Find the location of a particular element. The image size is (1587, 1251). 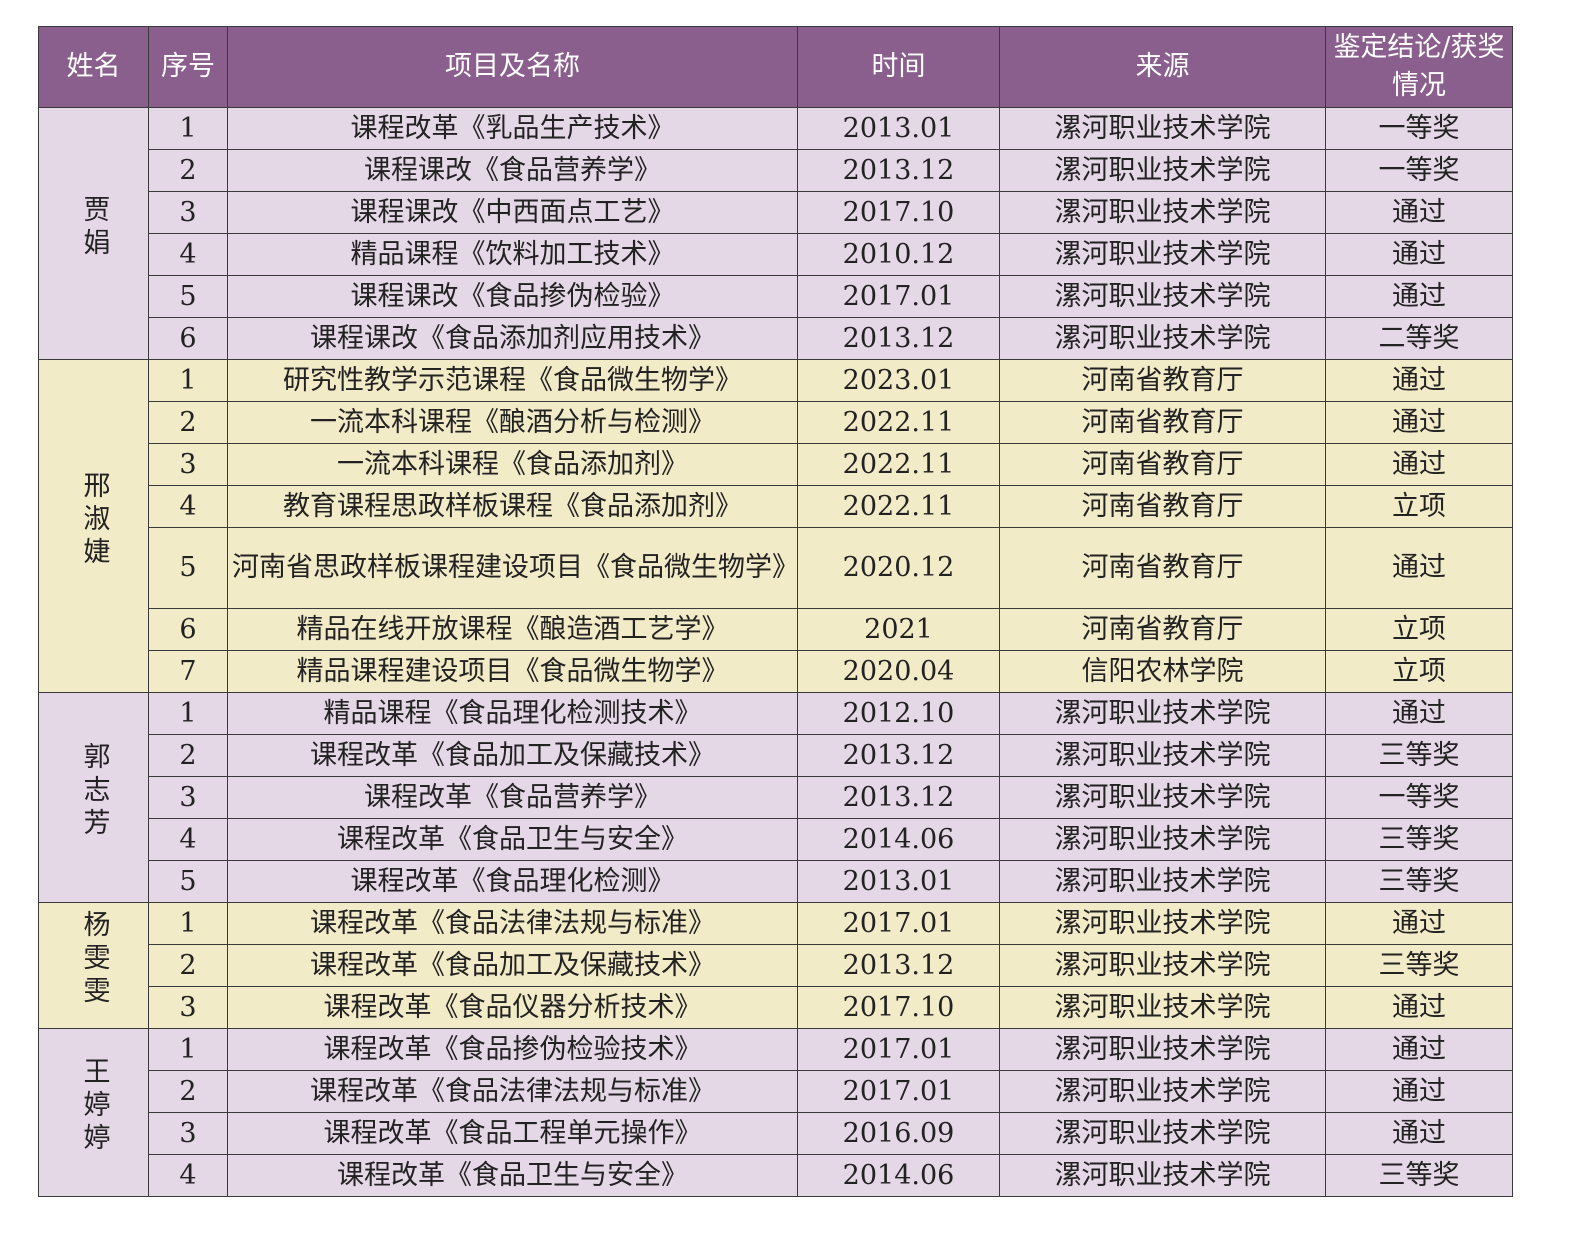

cell-project: 精品课程《饮料加工技术》 is located at coordinates (512, 254).